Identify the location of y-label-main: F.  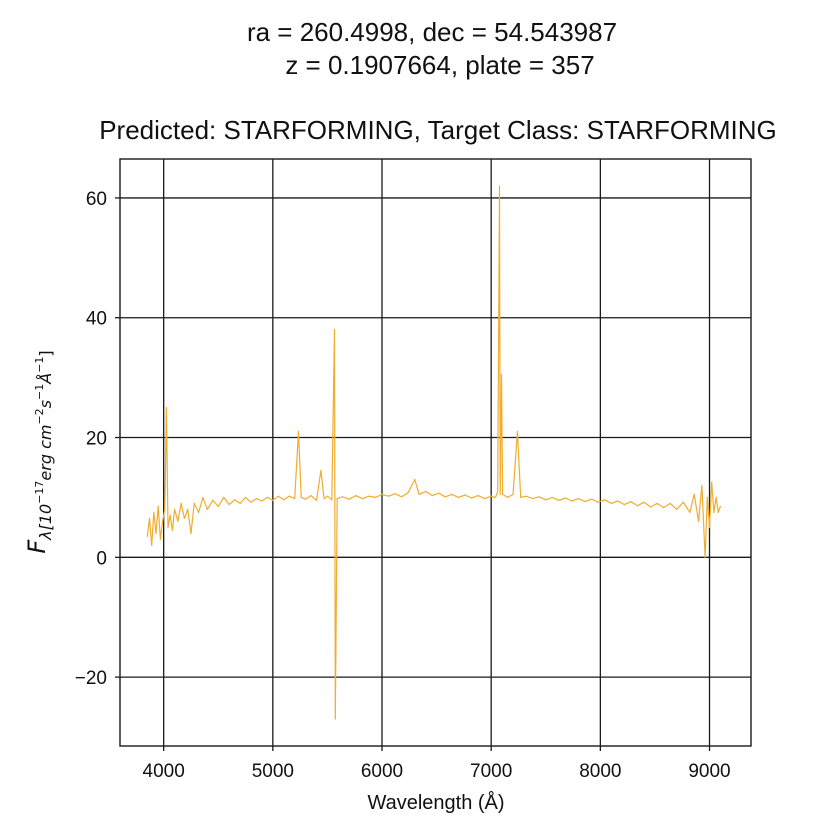
(37, 546).